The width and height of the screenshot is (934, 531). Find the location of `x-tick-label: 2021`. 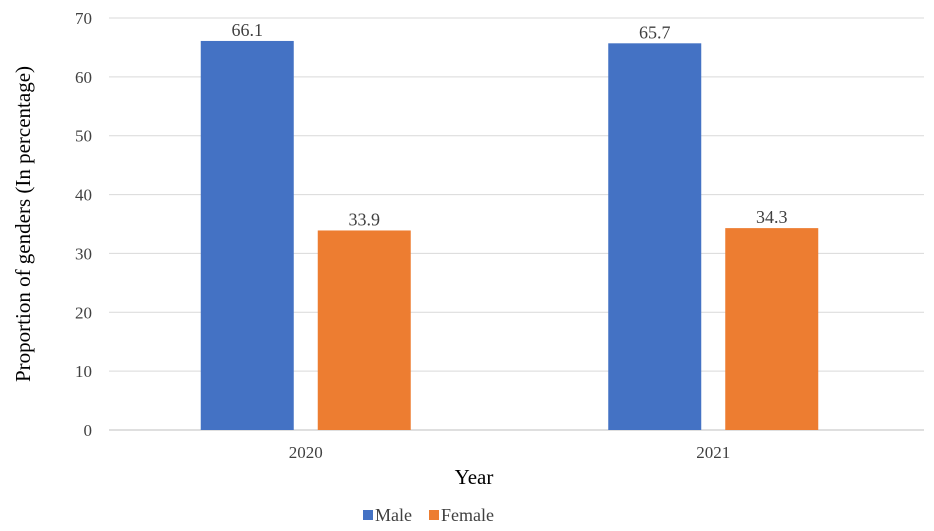

x-tick-label: 2021 is located at coordinates (713, 452).